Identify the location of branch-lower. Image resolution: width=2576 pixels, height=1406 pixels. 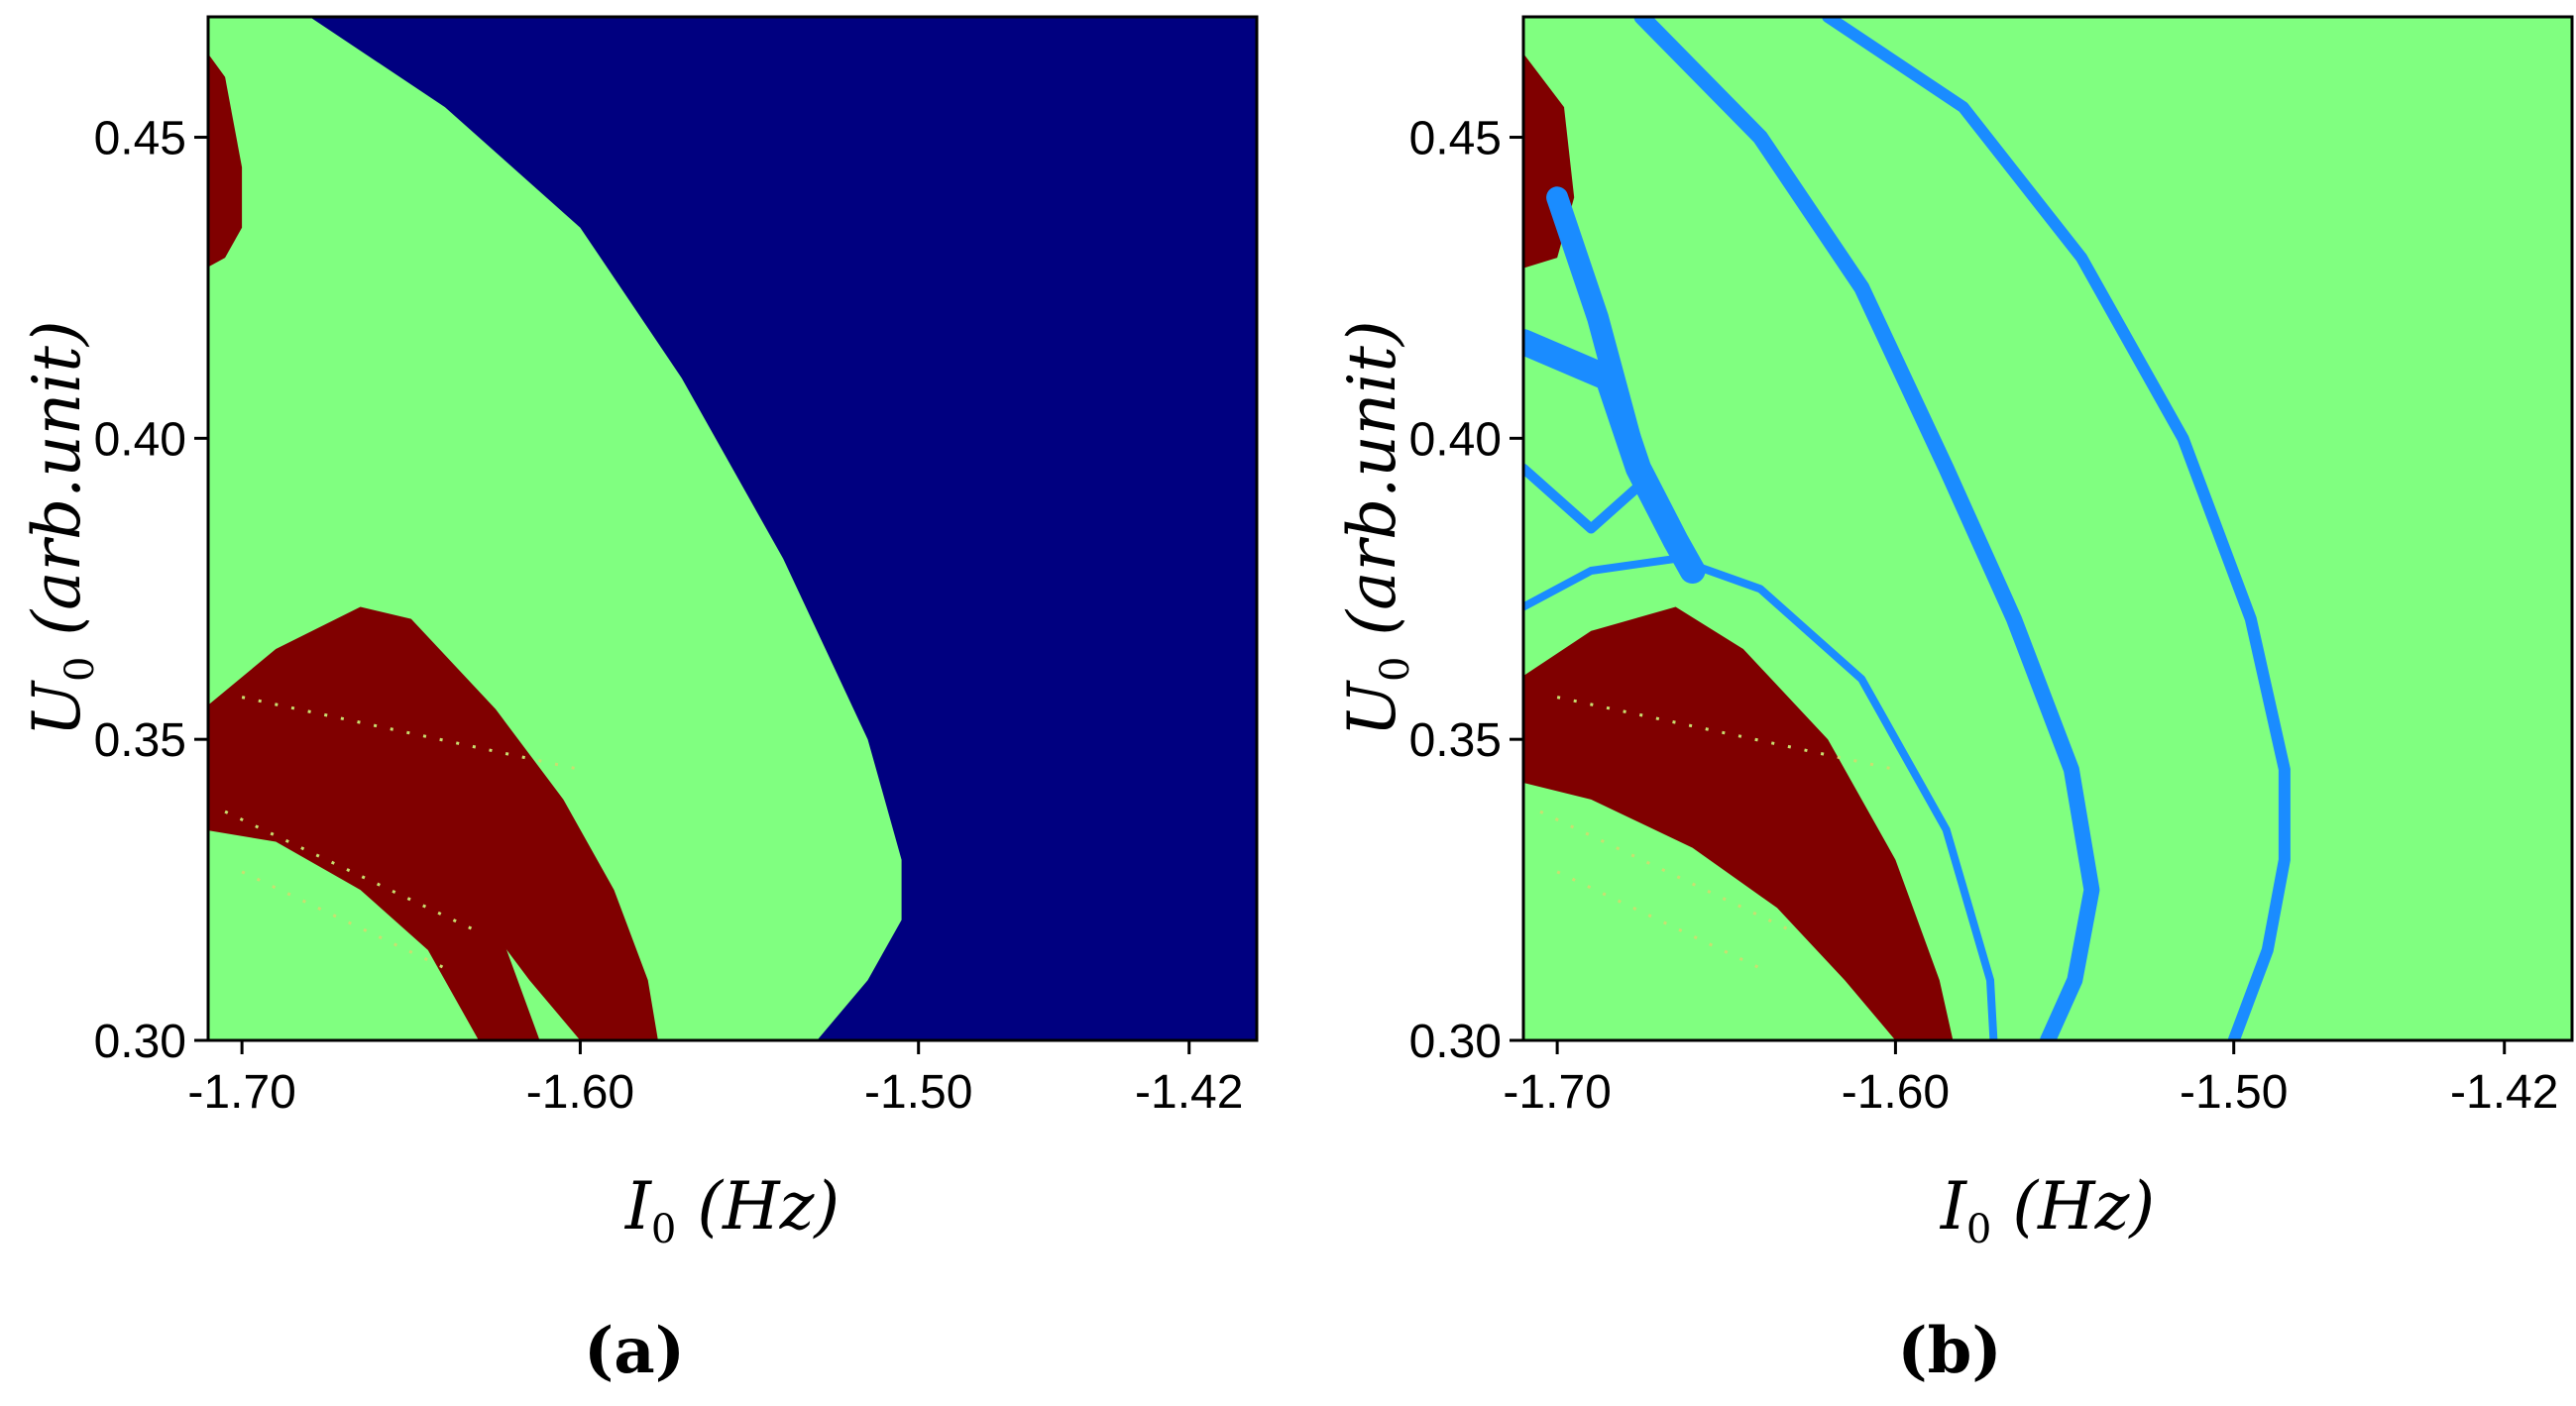
(1583, 498).